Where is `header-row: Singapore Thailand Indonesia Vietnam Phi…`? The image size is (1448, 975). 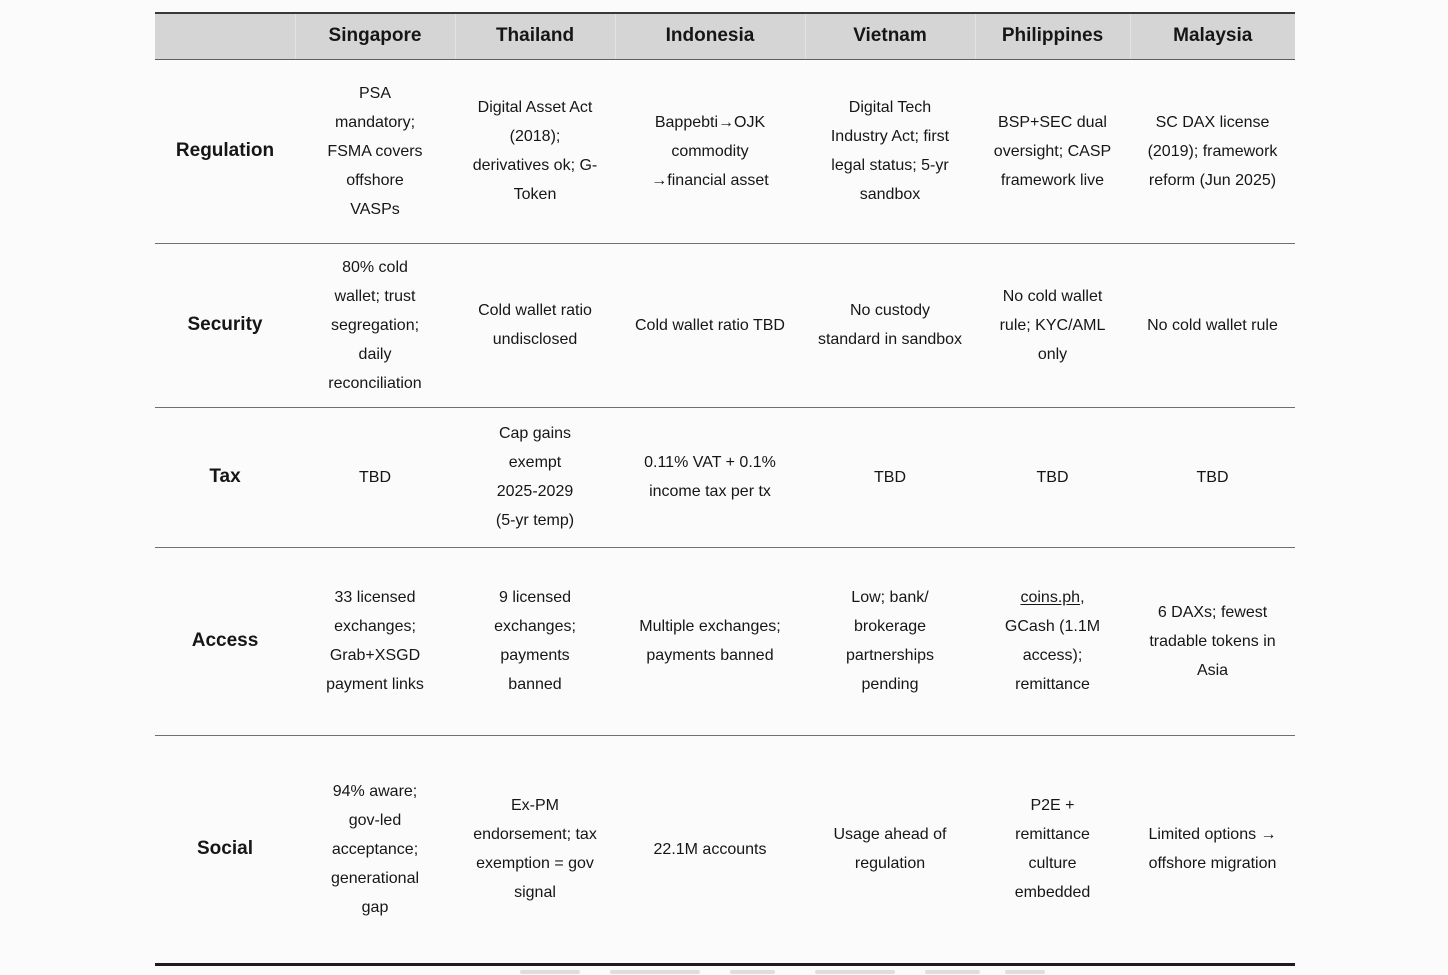 header-row: Singapore Thailand Indonesia Vietnam Phi… is located at coordinates (725, 36).